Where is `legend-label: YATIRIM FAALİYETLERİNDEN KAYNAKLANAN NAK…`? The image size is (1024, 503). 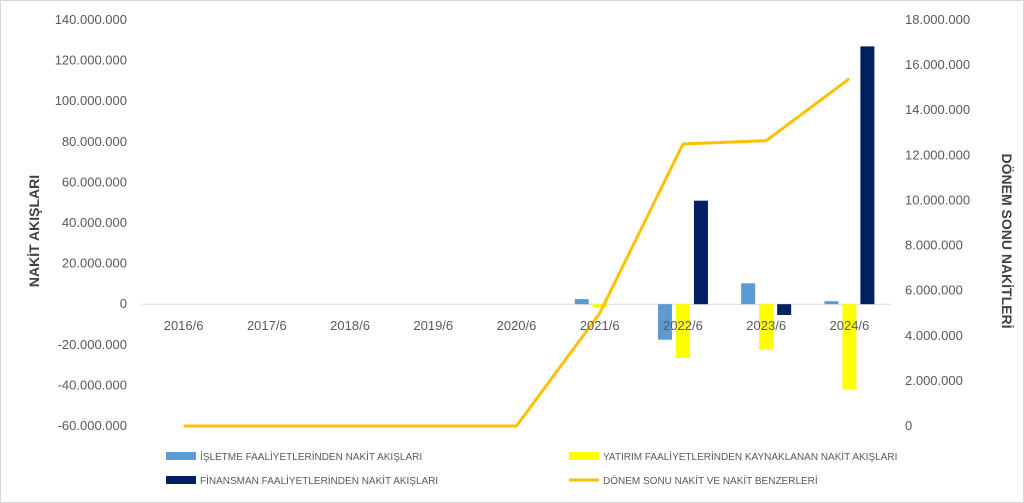
legend-label: YATIRIM FAALİYETLERİNDEN KAYNAKLANAN NAK… is located at coordinates (750, 456).